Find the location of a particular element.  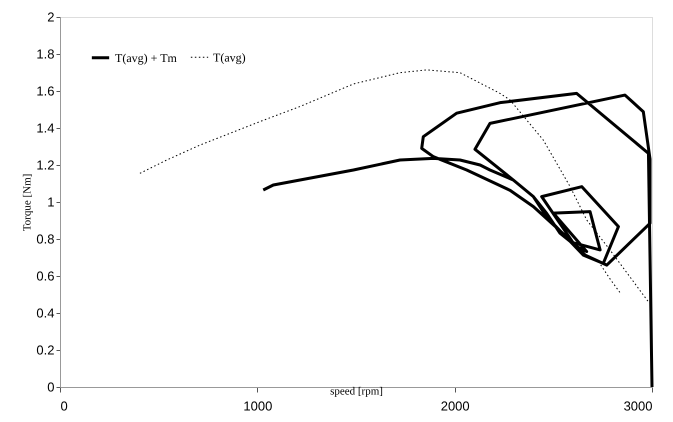

y-tick-label: 1.2 is located at coordinates (45, 165).